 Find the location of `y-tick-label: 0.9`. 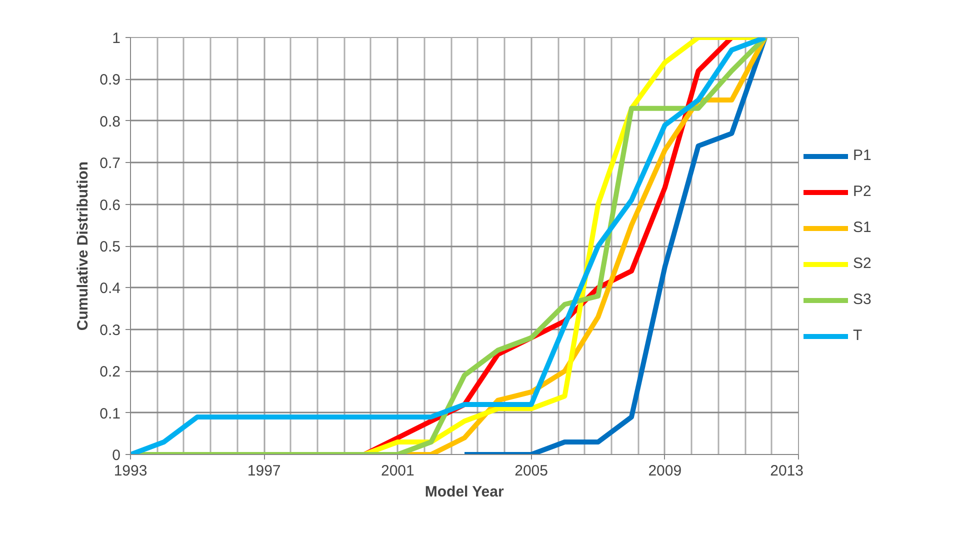

y-tick-label: 0.9 is located at coordinates (110, 80).